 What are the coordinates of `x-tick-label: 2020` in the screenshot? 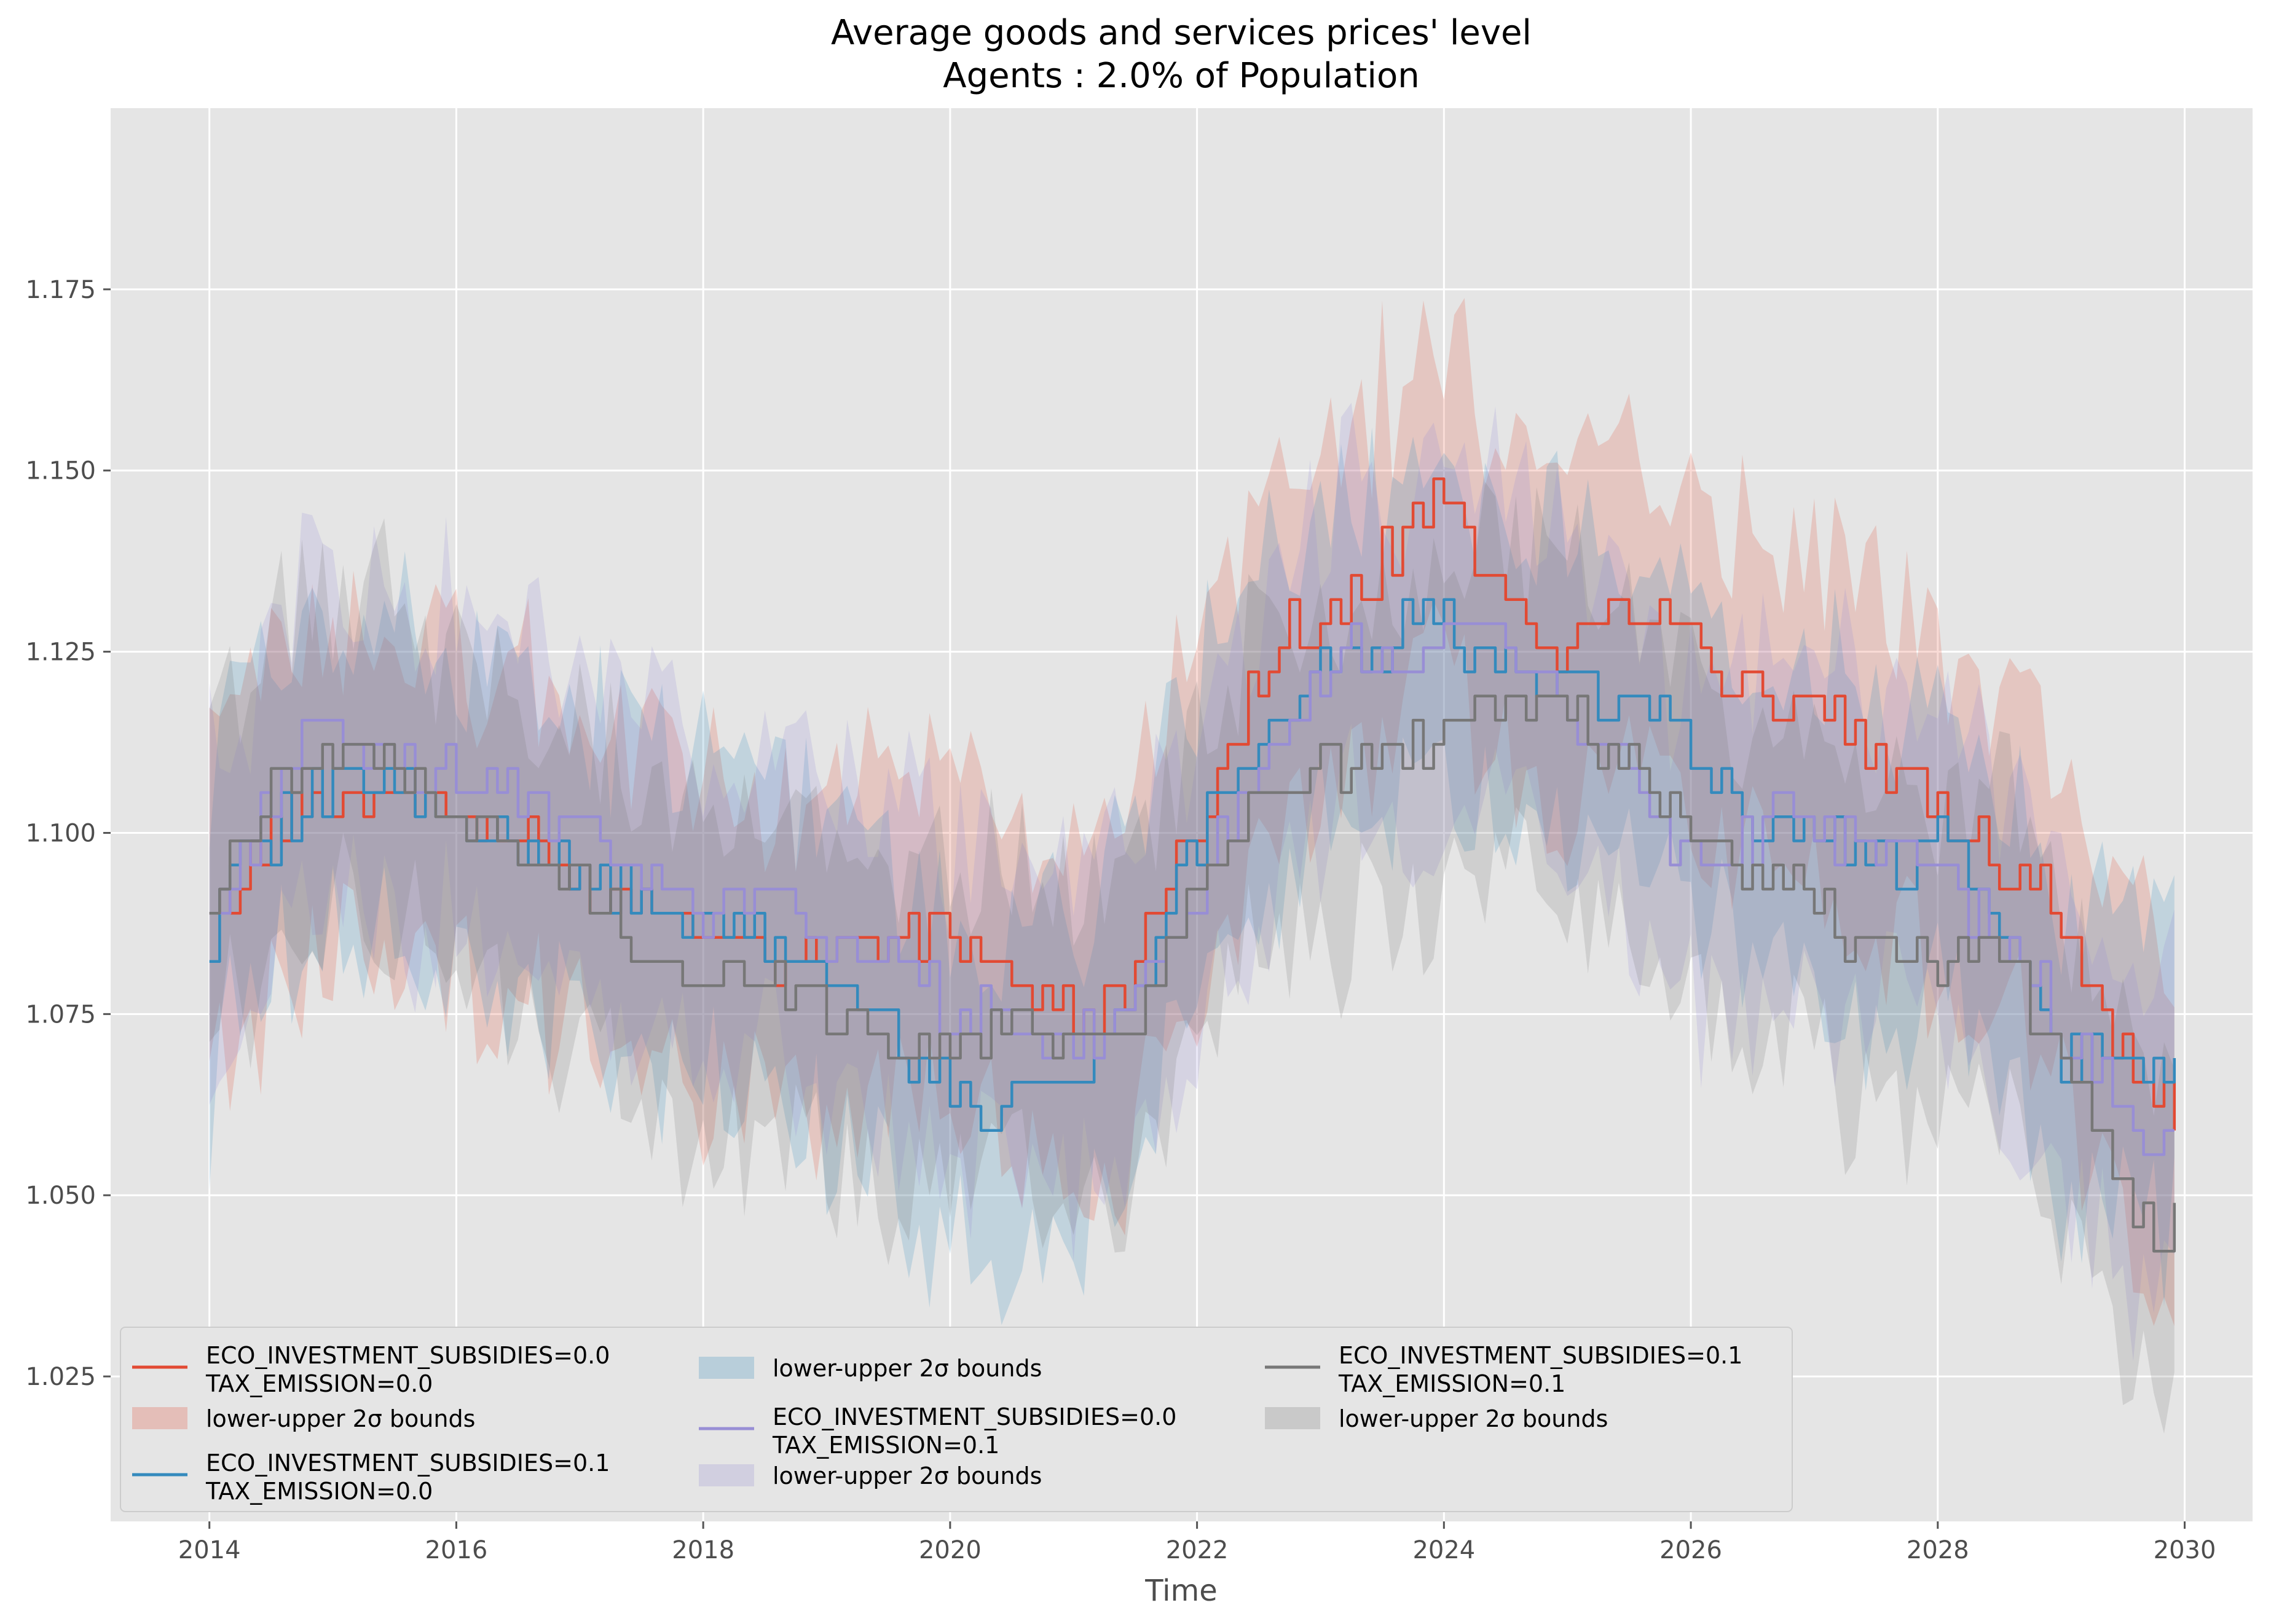 It's located at (951, 1550).